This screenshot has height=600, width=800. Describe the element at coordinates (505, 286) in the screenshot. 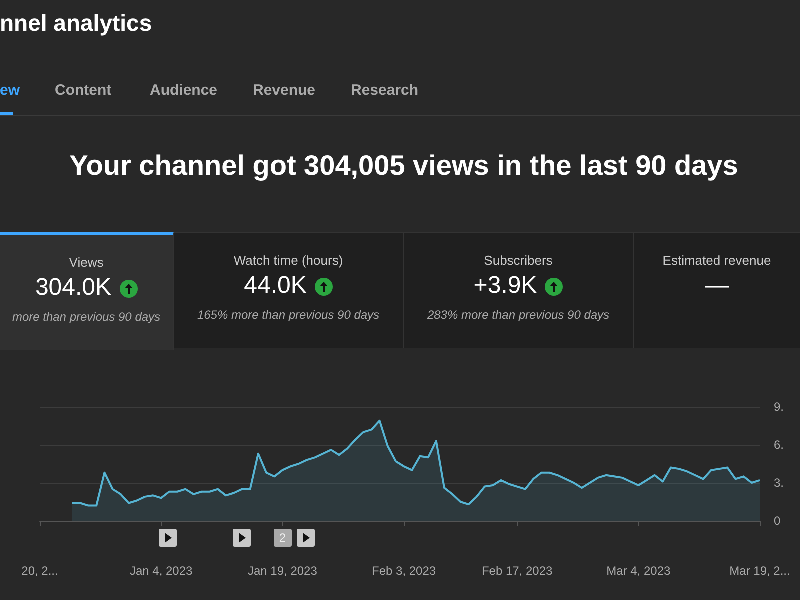

I see `text: +3.9K` at that location.